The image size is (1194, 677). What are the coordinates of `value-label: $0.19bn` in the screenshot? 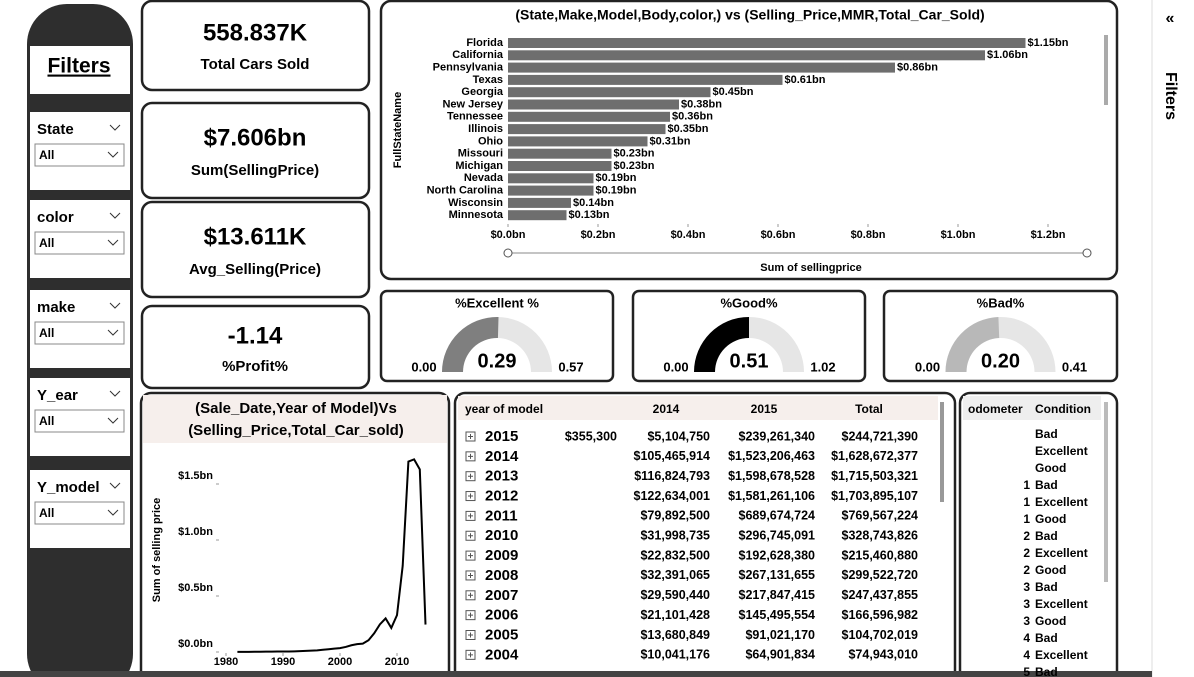 It's located at (616, 178).